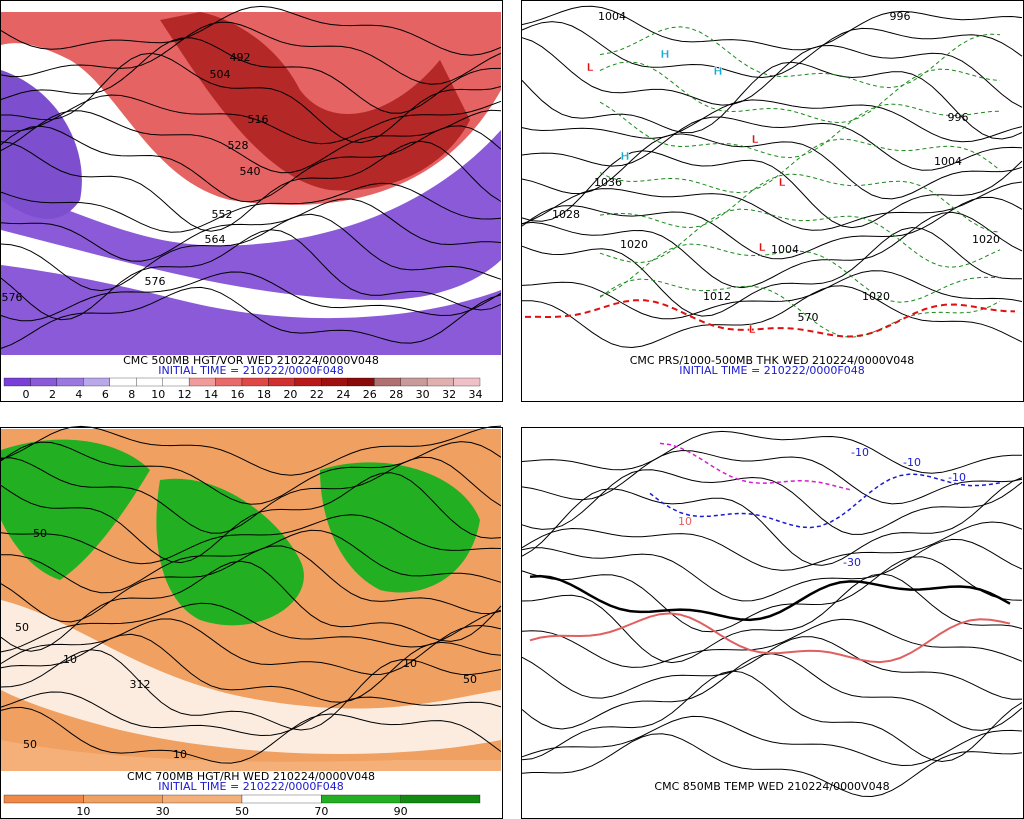  What do you see at coordinates (215, 239) in the screenshot?
I see `contour-label: 564` at bounding box center [215, 239].